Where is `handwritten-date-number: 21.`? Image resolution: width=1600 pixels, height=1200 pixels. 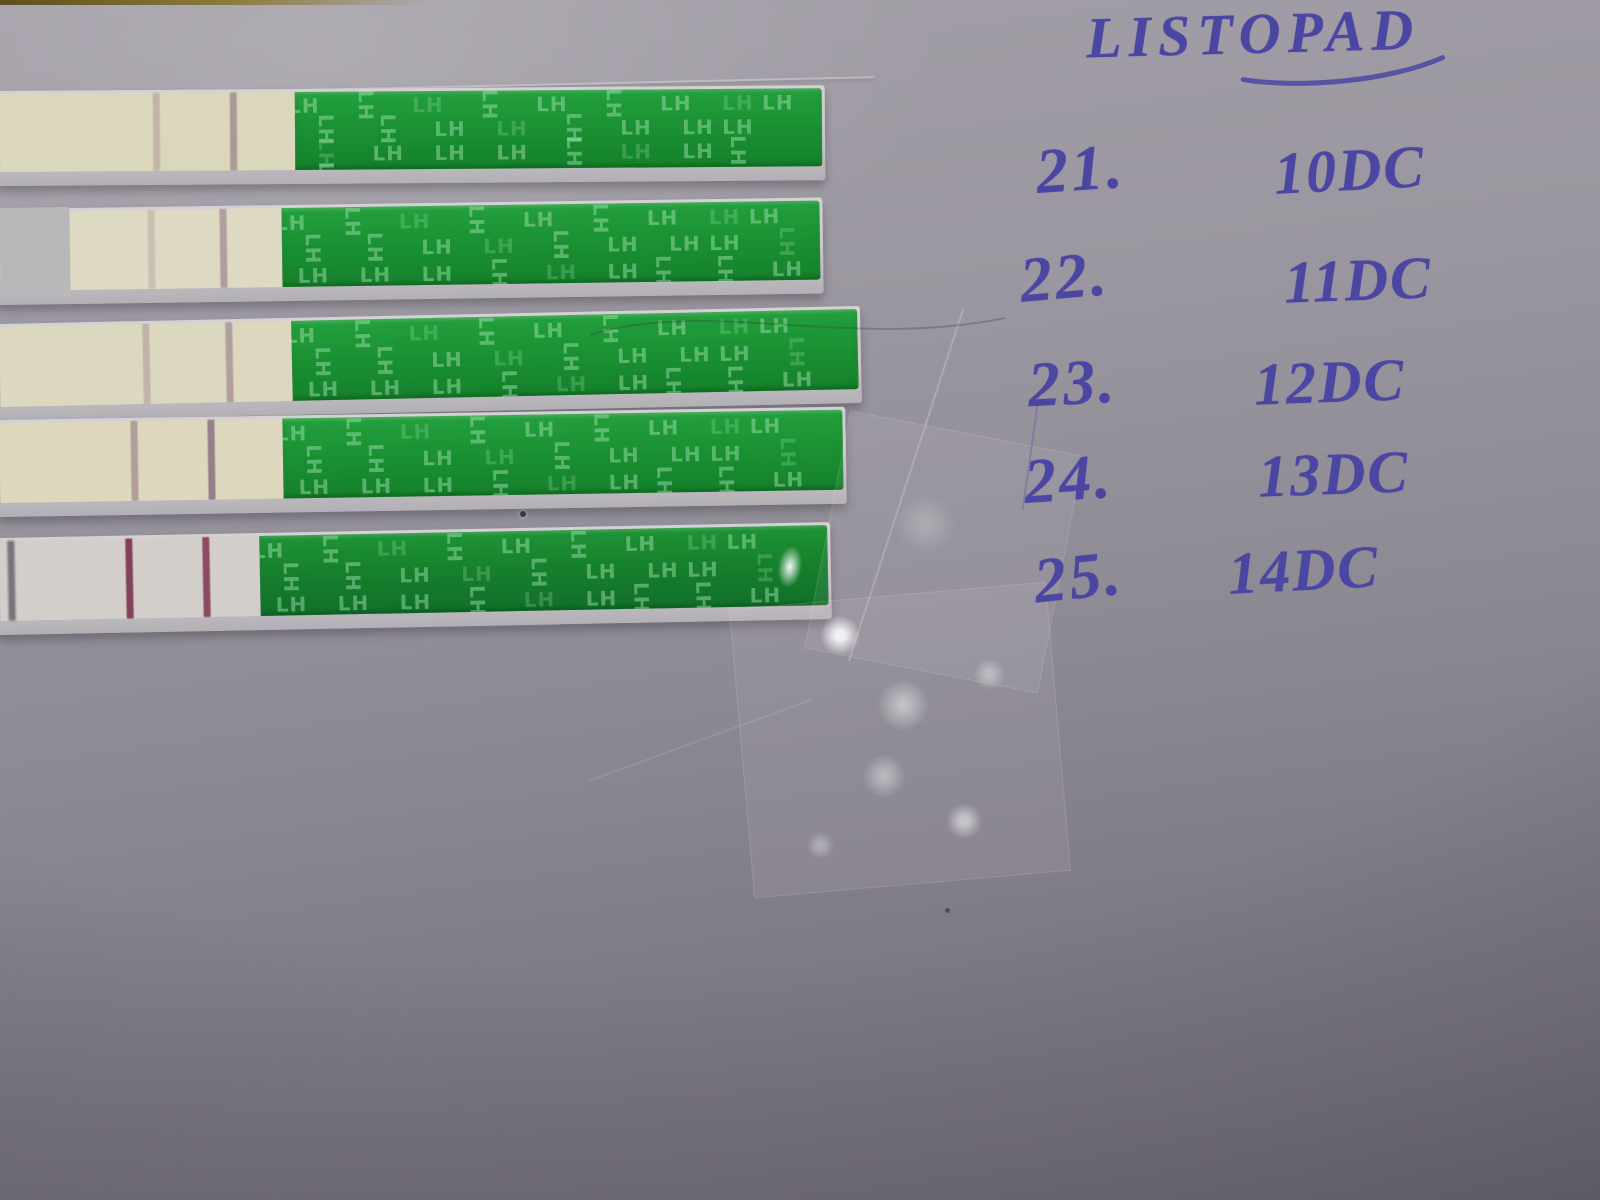 handwritten-date-number: 21. is located at coordinates (1080, 168).